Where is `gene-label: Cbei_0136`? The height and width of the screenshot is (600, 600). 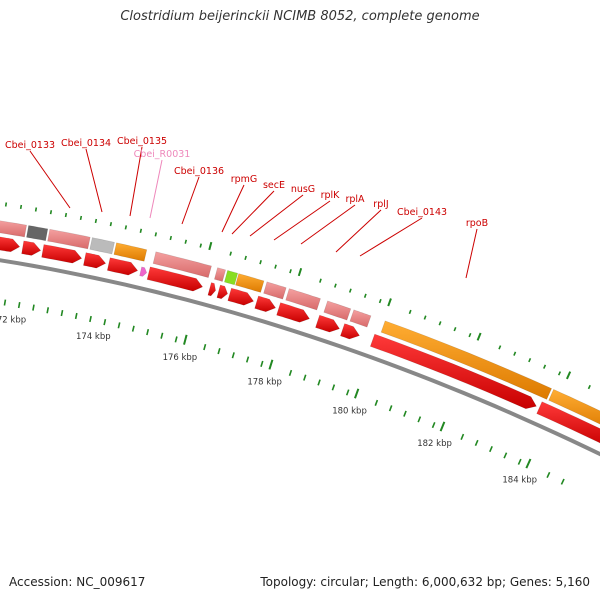
gene-label: Cbei_0136 is located at coordinates (199, 171).